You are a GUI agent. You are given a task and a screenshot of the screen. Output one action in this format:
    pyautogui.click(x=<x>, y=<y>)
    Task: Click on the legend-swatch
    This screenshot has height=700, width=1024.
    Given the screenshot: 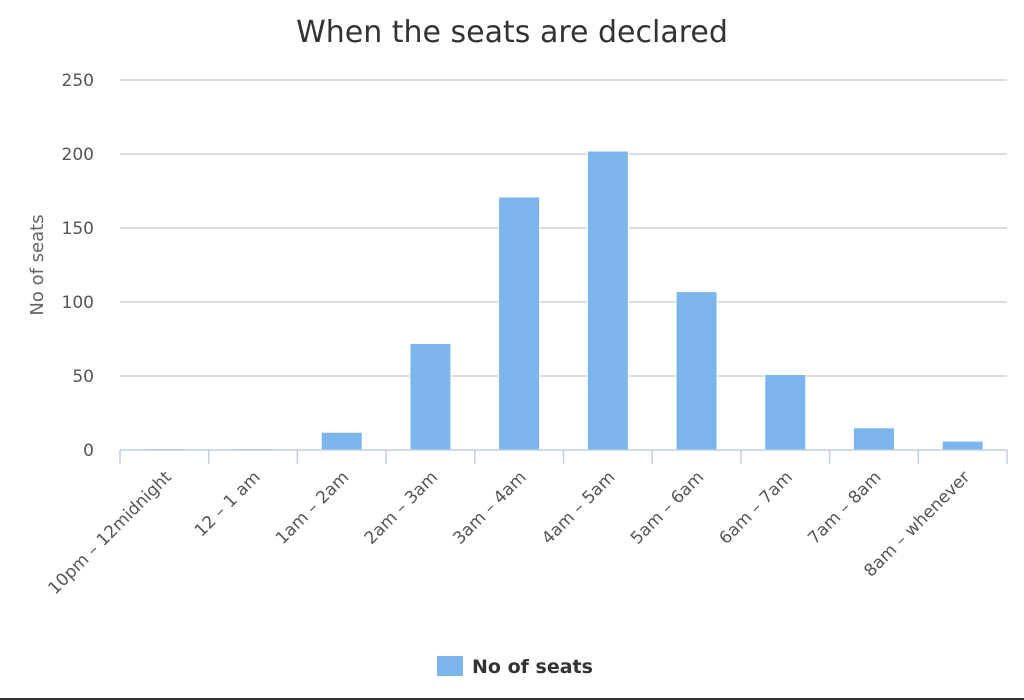 What is the action you would take?
    pyautogui.click(x=450, y=666)
    